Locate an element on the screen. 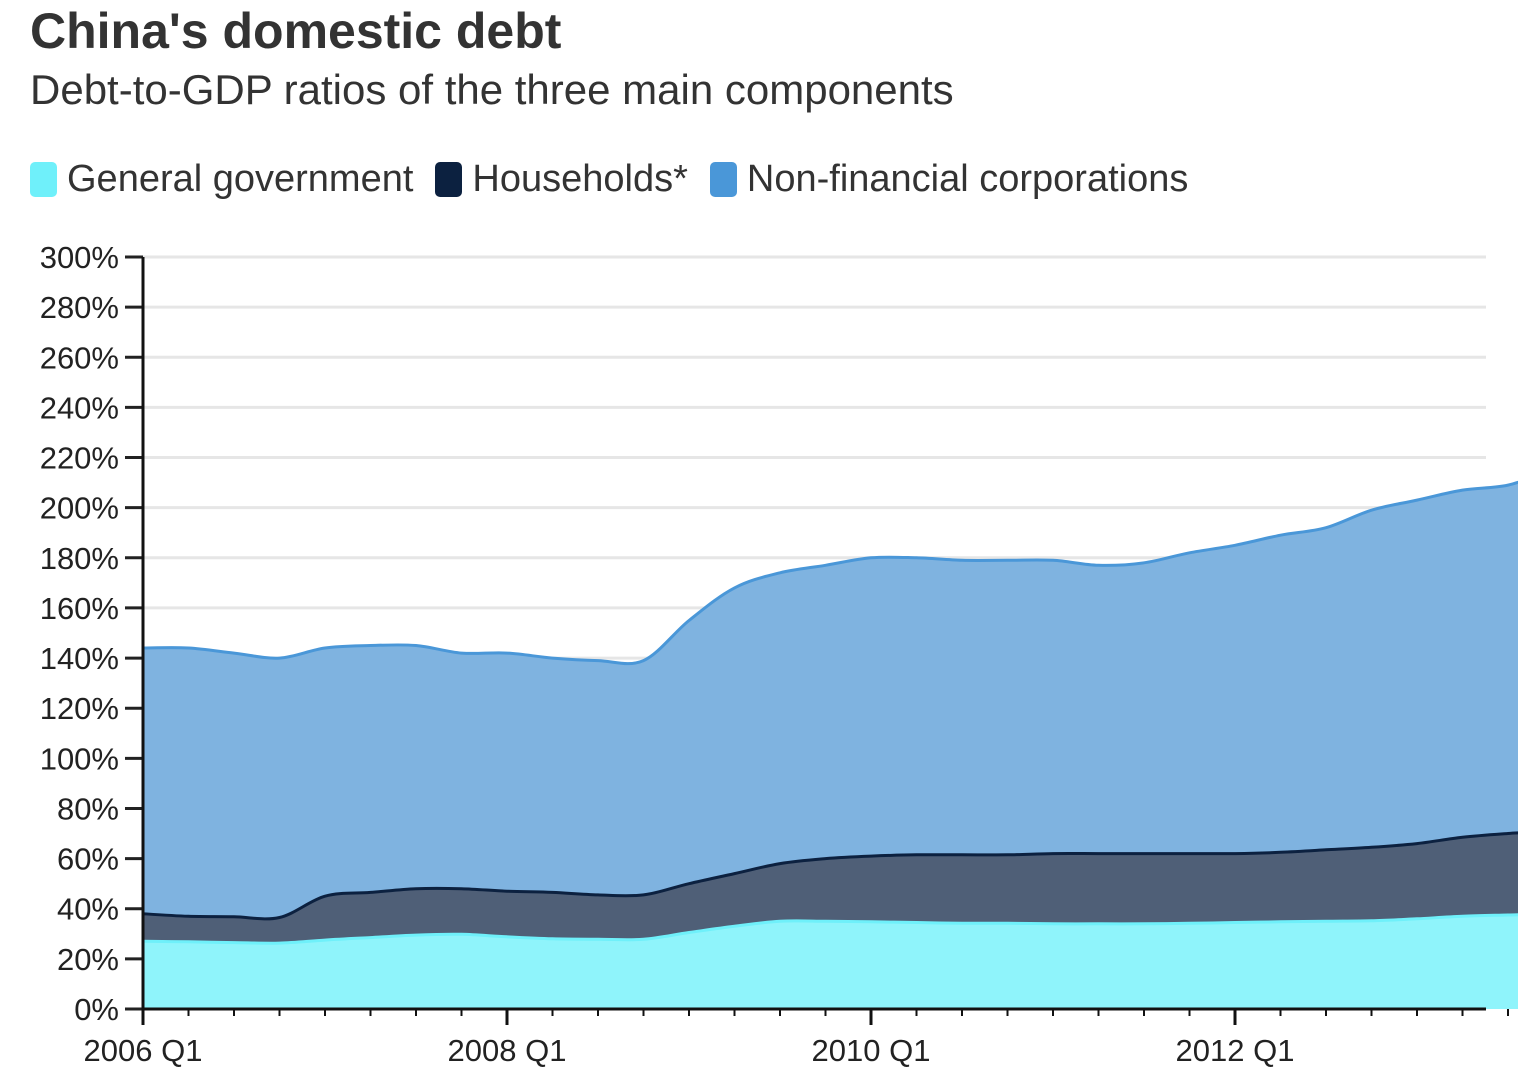 Image resolution: width=1518 pixels, height=1089 pixels. legend-item-general-government: General government is located at coordinates (221, 179).